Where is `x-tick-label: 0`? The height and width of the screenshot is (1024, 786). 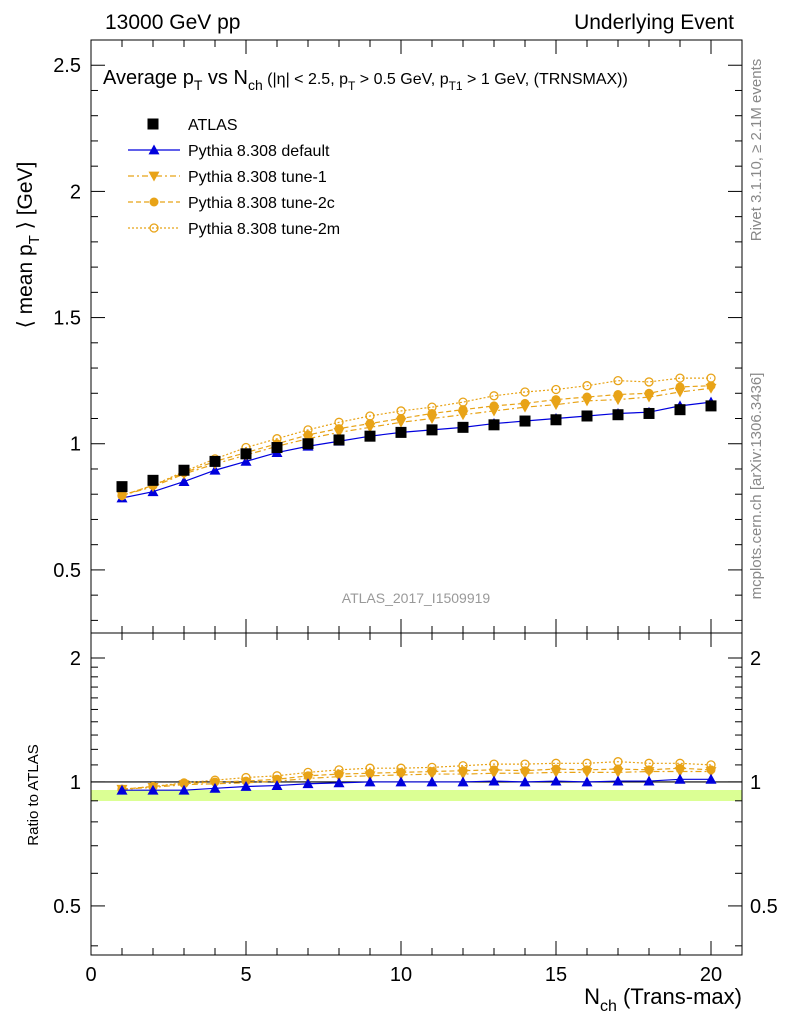 x-tick-label: 0 is located at coordinates (90, 975).